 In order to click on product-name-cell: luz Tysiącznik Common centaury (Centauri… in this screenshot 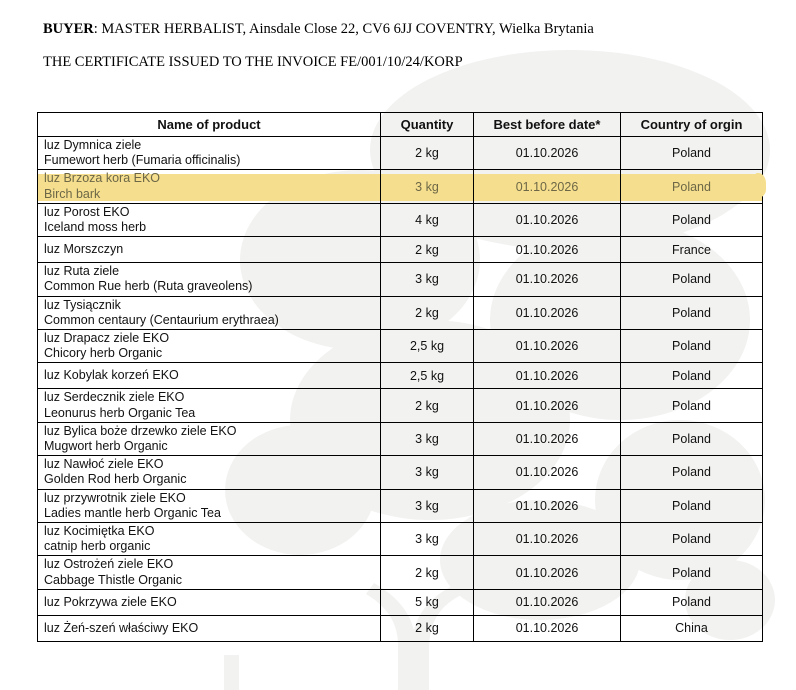, I will do `click(209, 313)`.